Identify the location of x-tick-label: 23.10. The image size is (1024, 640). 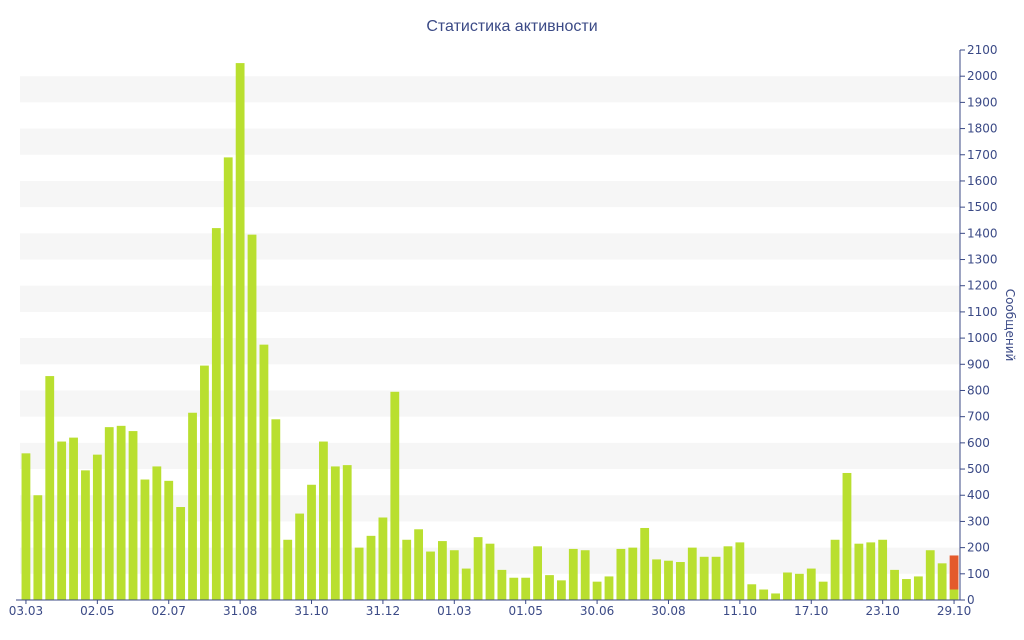
(882, 611).